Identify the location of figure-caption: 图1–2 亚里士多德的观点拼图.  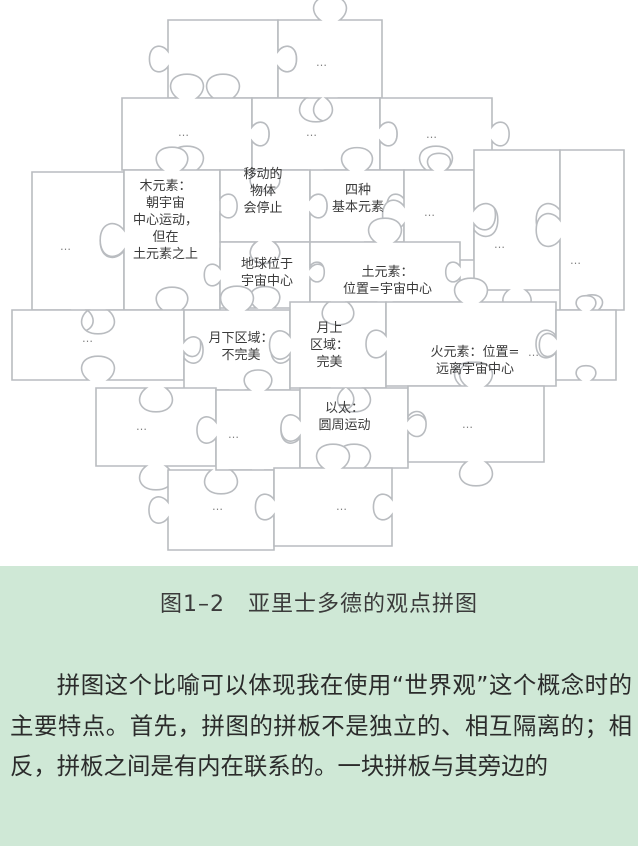
(319, 604).